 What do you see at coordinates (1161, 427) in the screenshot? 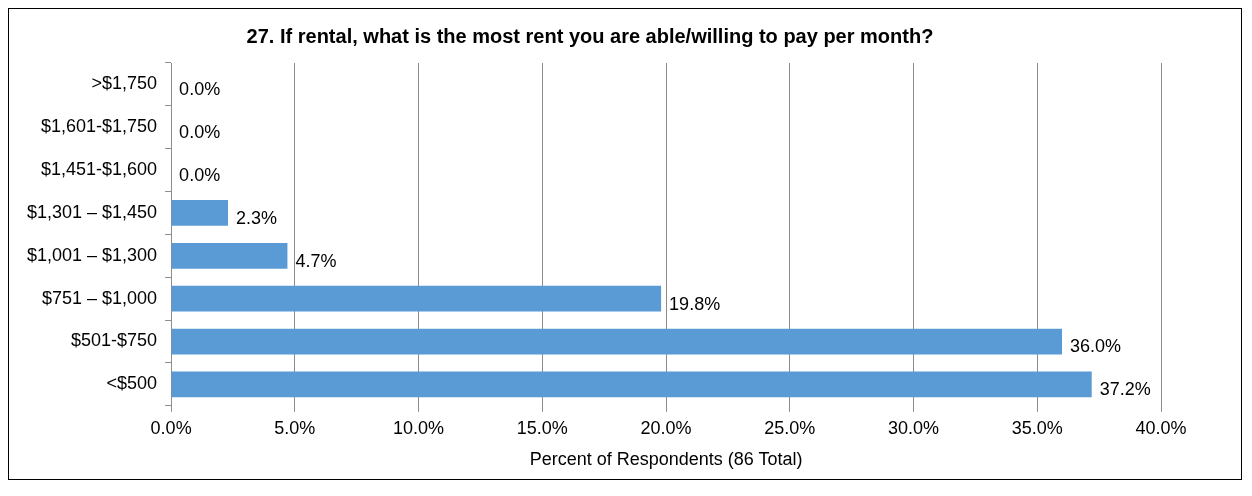
I see `x-tick-label: 40.0%` at bounding box center [1161, 427].